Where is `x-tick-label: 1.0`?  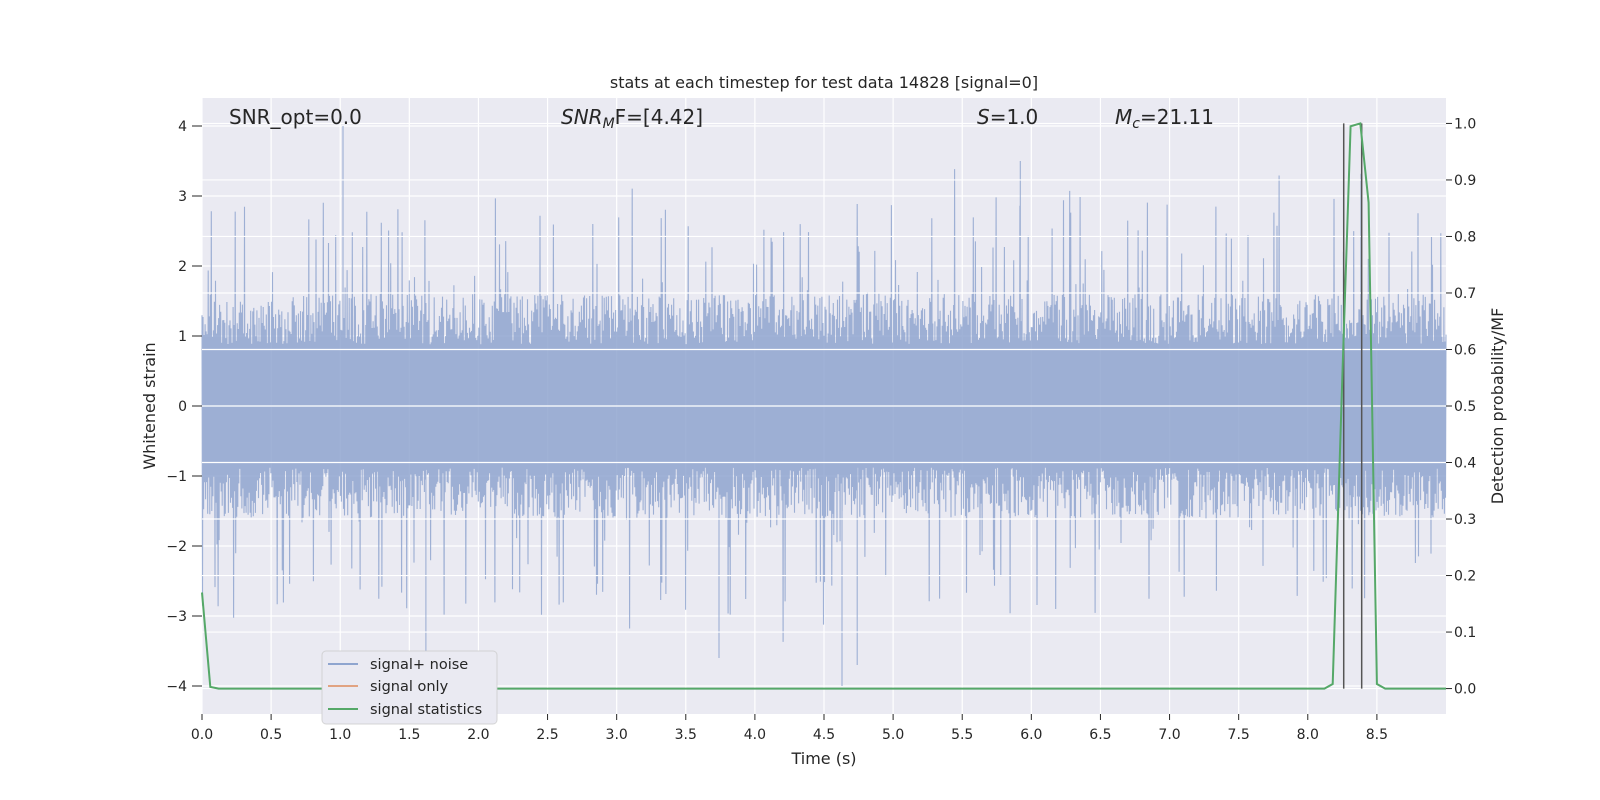 x-tick-label: 1.0 is located at coordinates (340, 735).